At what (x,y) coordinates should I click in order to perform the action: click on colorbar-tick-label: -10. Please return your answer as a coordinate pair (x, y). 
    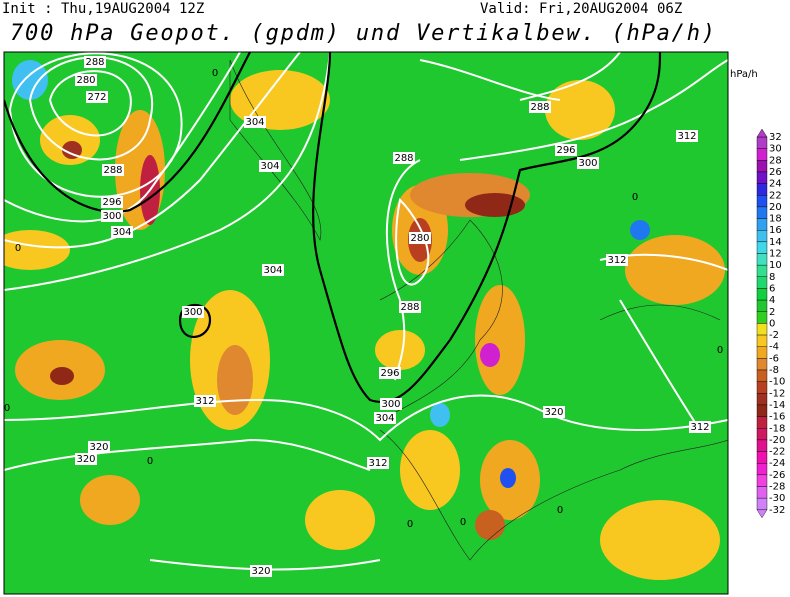
    Looking at the image, I should click on (777, 382).